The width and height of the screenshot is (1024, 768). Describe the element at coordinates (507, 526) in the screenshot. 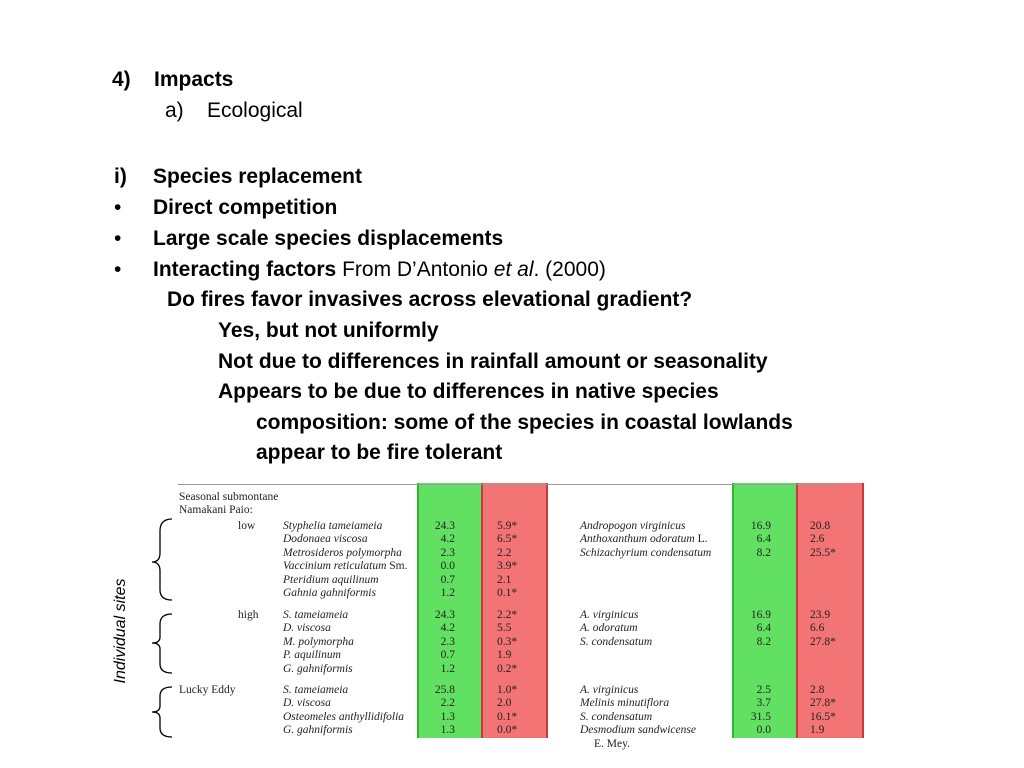

I see `value-unburned-native: 5.9*` at that location.